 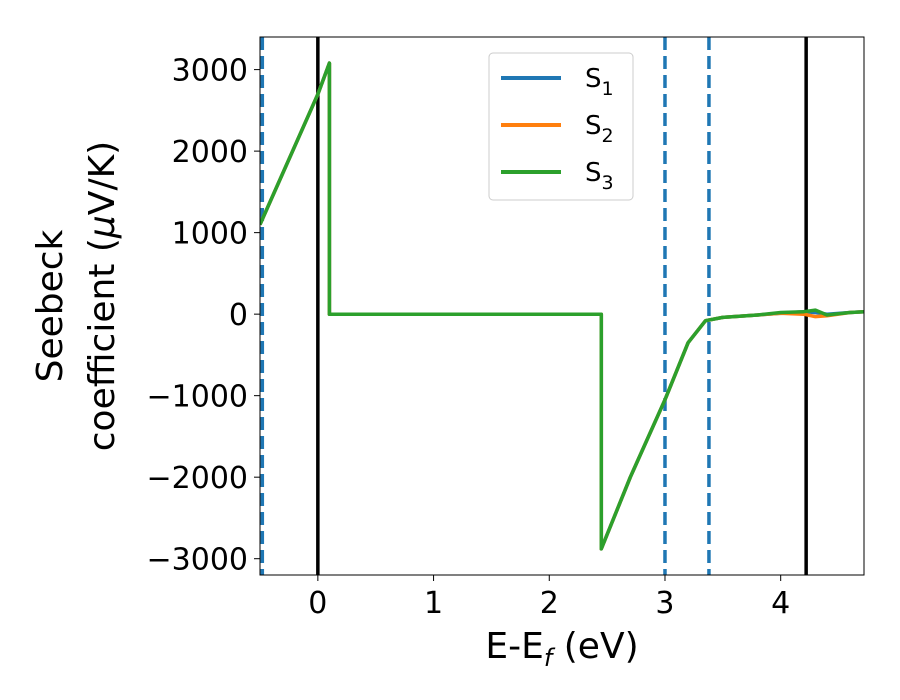 What do you see at coordinates (238, 315) in the screenshot?
I see `y-tick-label: 0` at bounding box center [238, 315].